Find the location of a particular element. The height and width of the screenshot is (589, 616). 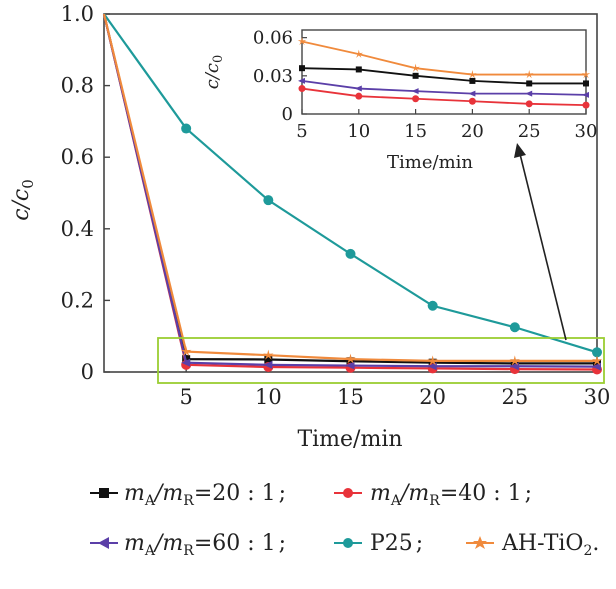

legend-item-ah-tio2: AH-TiO2. is located at coordinates (532, 545).